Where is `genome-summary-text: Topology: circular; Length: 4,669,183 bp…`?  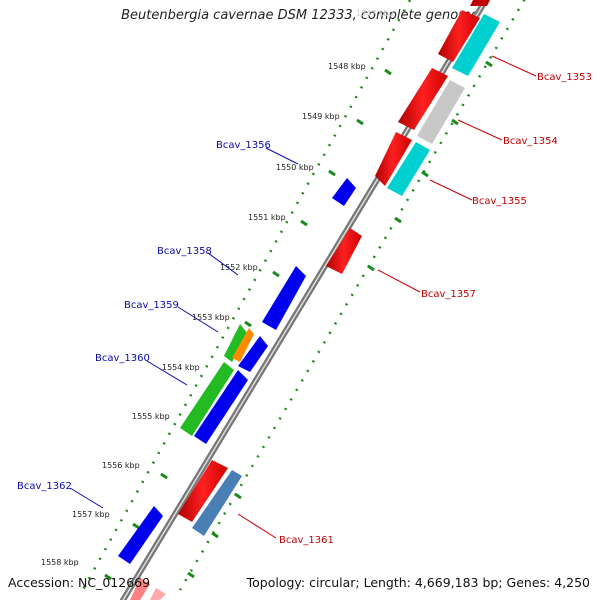
genome-summary-text: Topology: circular; Length: 4,669,183 bp… is located at coordinates (418, 582).